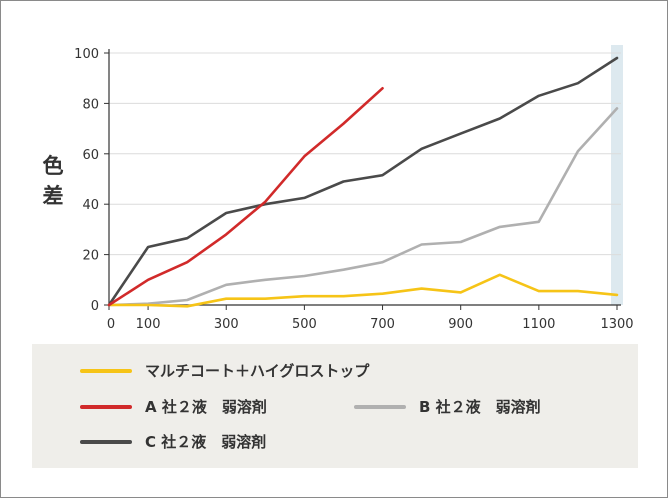 The width and height of the screenshot is (668, 498). What do you see at coordinates (148, 324) in the screenshot?
I see `x-tick-label-1: 100` at bounding box center [148, 324].